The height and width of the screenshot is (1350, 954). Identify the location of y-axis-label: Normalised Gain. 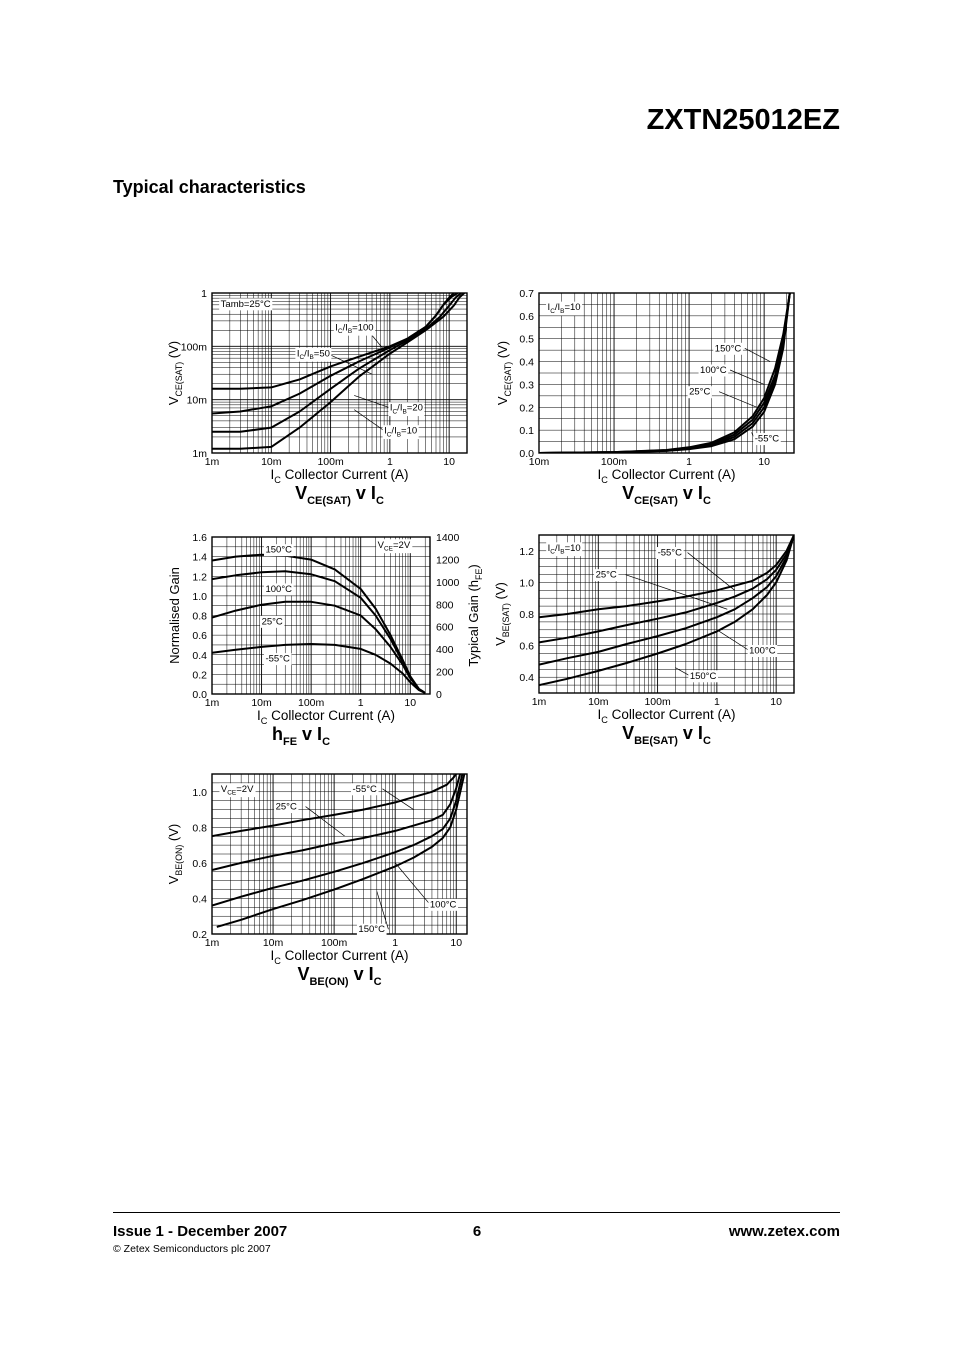
(174, 615).